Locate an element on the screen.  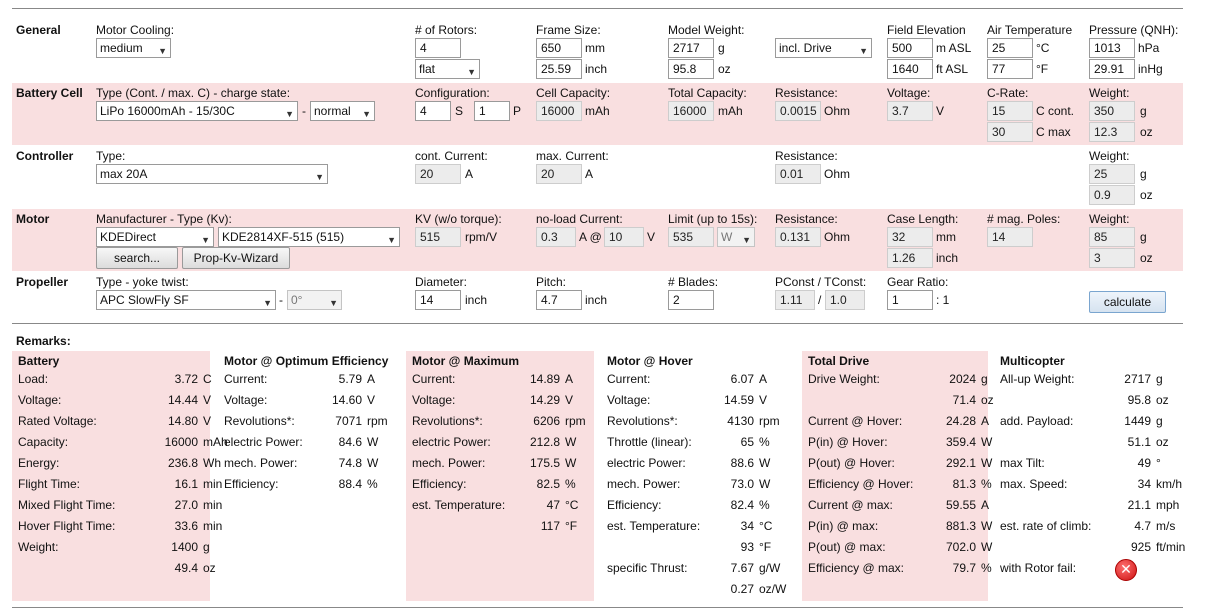
noload-voltage-unit: V is located at coordinates (651, 237).